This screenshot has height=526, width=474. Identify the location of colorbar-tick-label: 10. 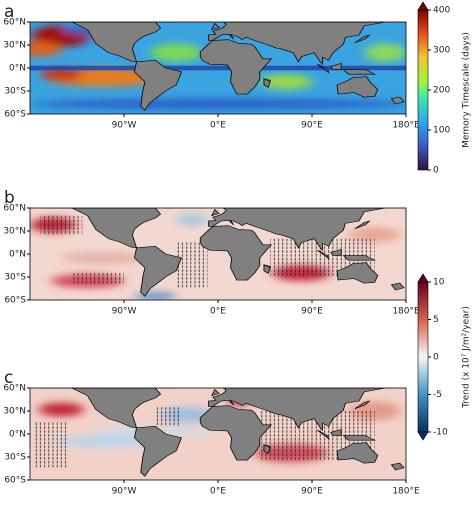
(439, 283).